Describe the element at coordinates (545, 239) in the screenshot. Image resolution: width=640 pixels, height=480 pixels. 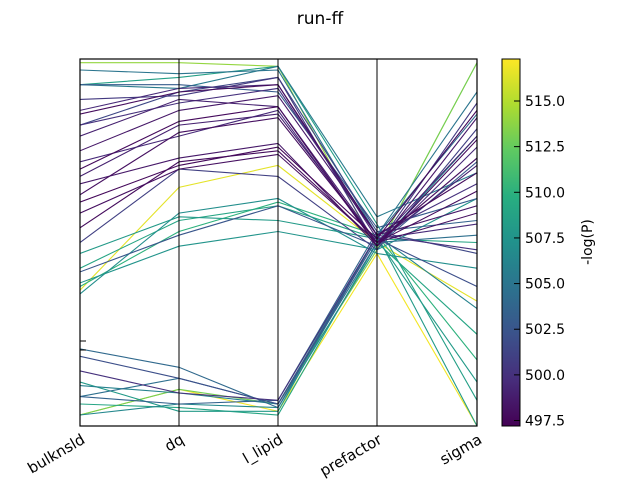
I see `colorbar-tick-label: 507.5` at that location.